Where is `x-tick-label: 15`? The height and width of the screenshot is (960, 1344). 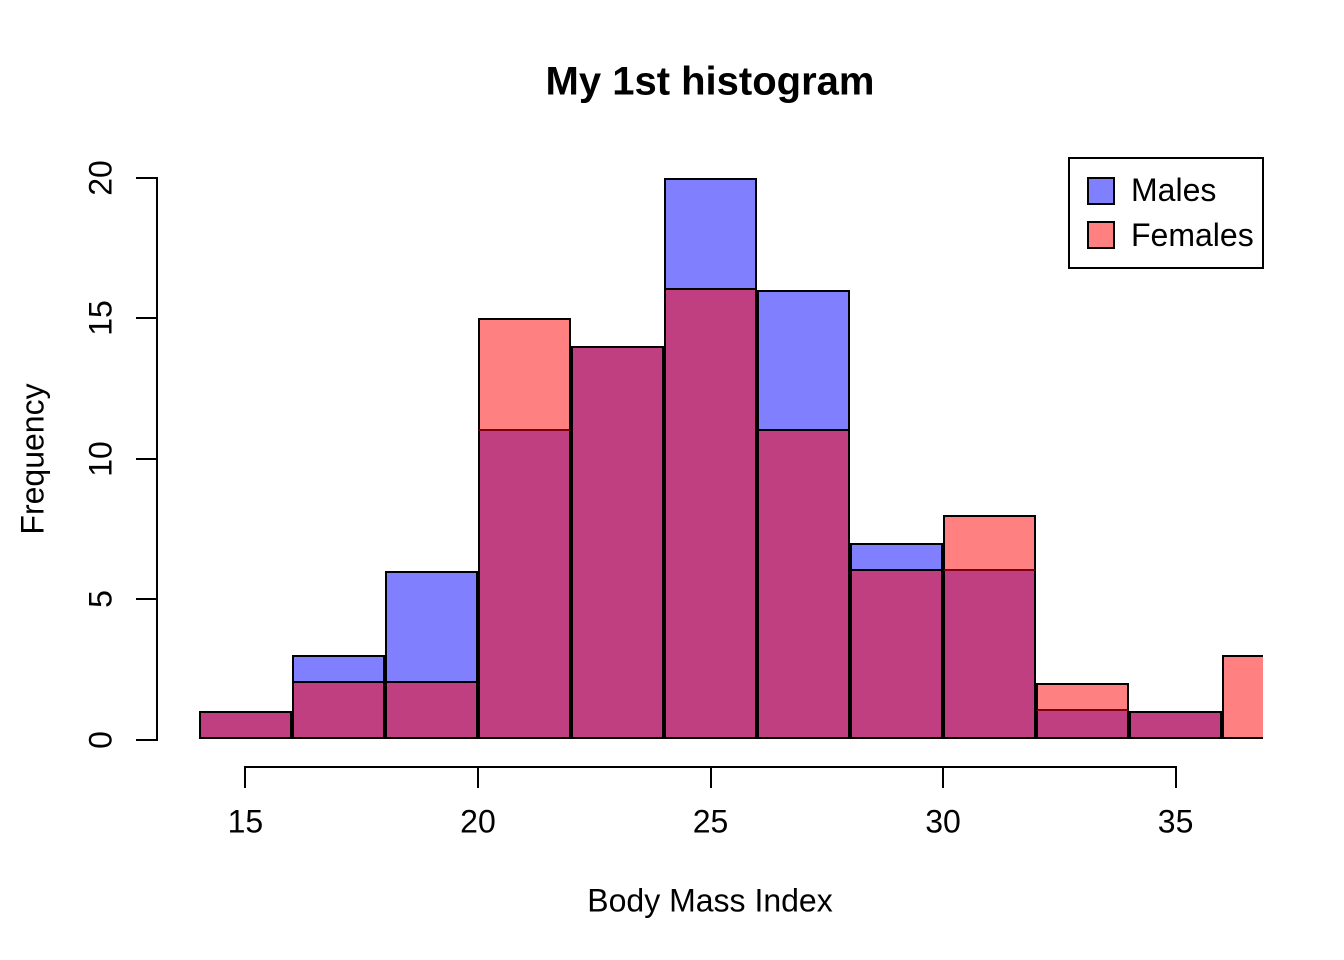
x-tick-label: 15 is located at coordinates (245, 821).